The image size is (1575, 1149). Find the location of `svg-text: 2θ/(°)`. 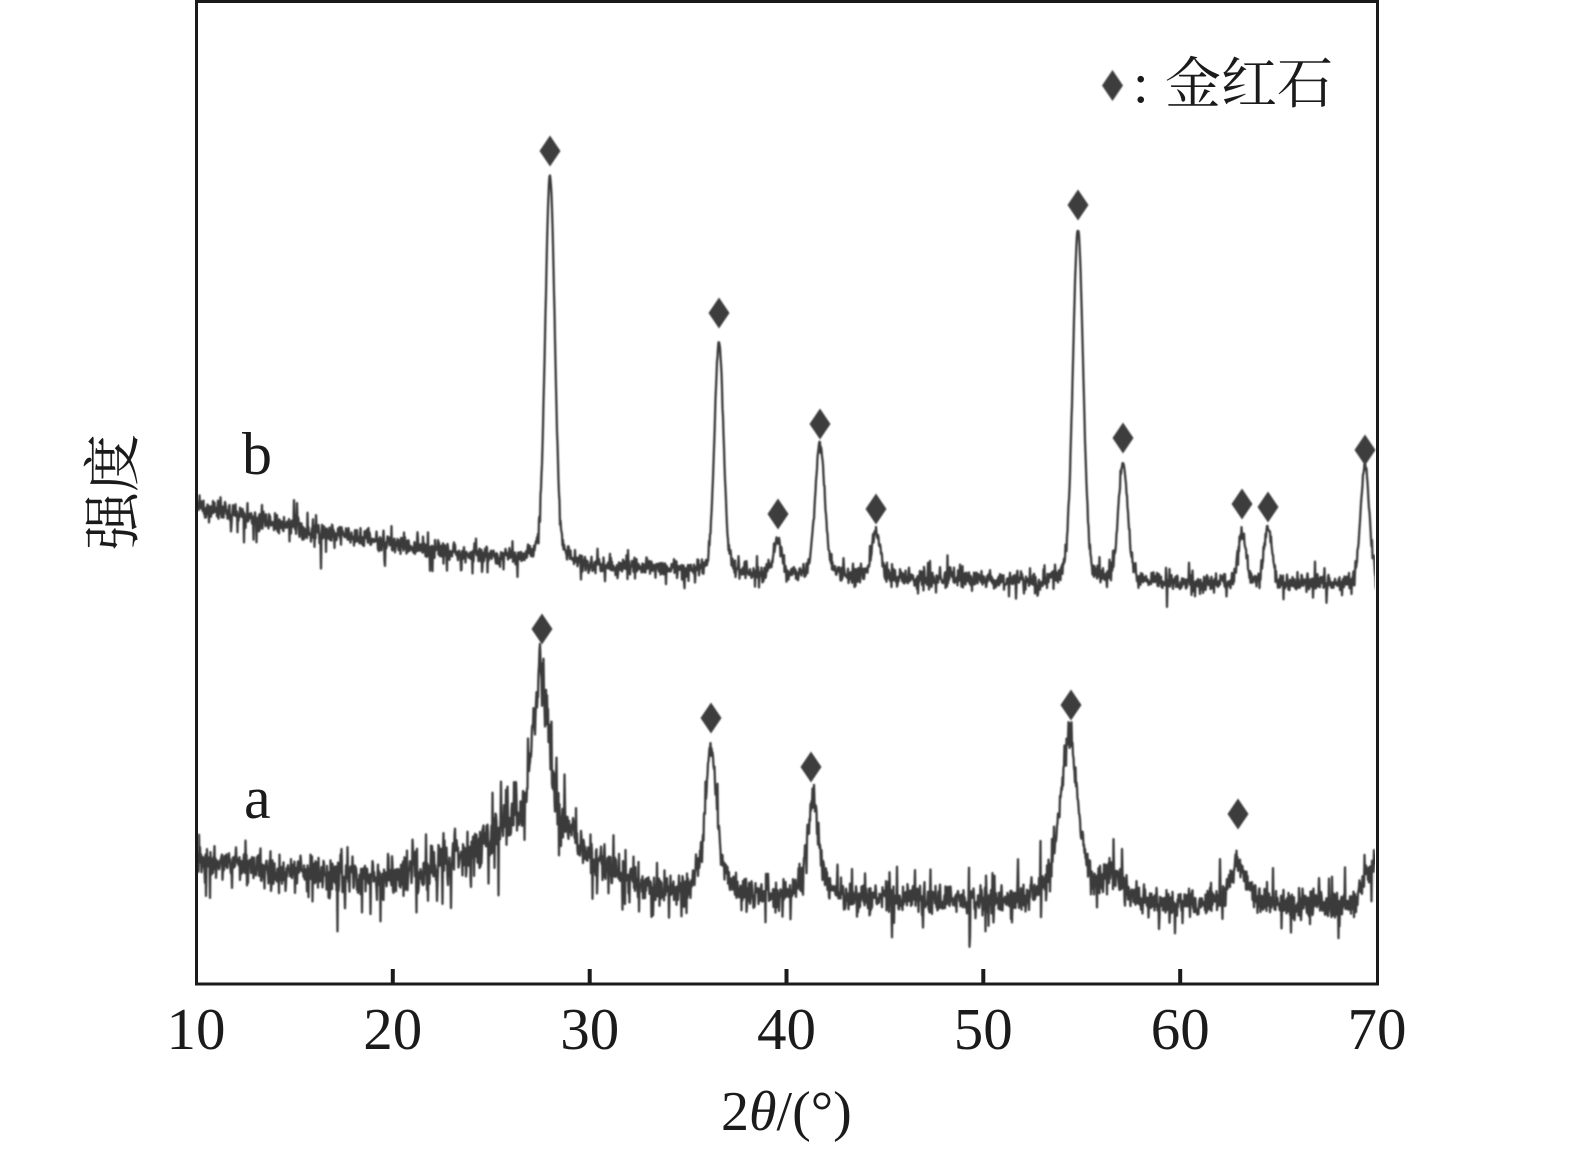

svg-text: 2θ/(°) is located at coordinates (786, 1112).